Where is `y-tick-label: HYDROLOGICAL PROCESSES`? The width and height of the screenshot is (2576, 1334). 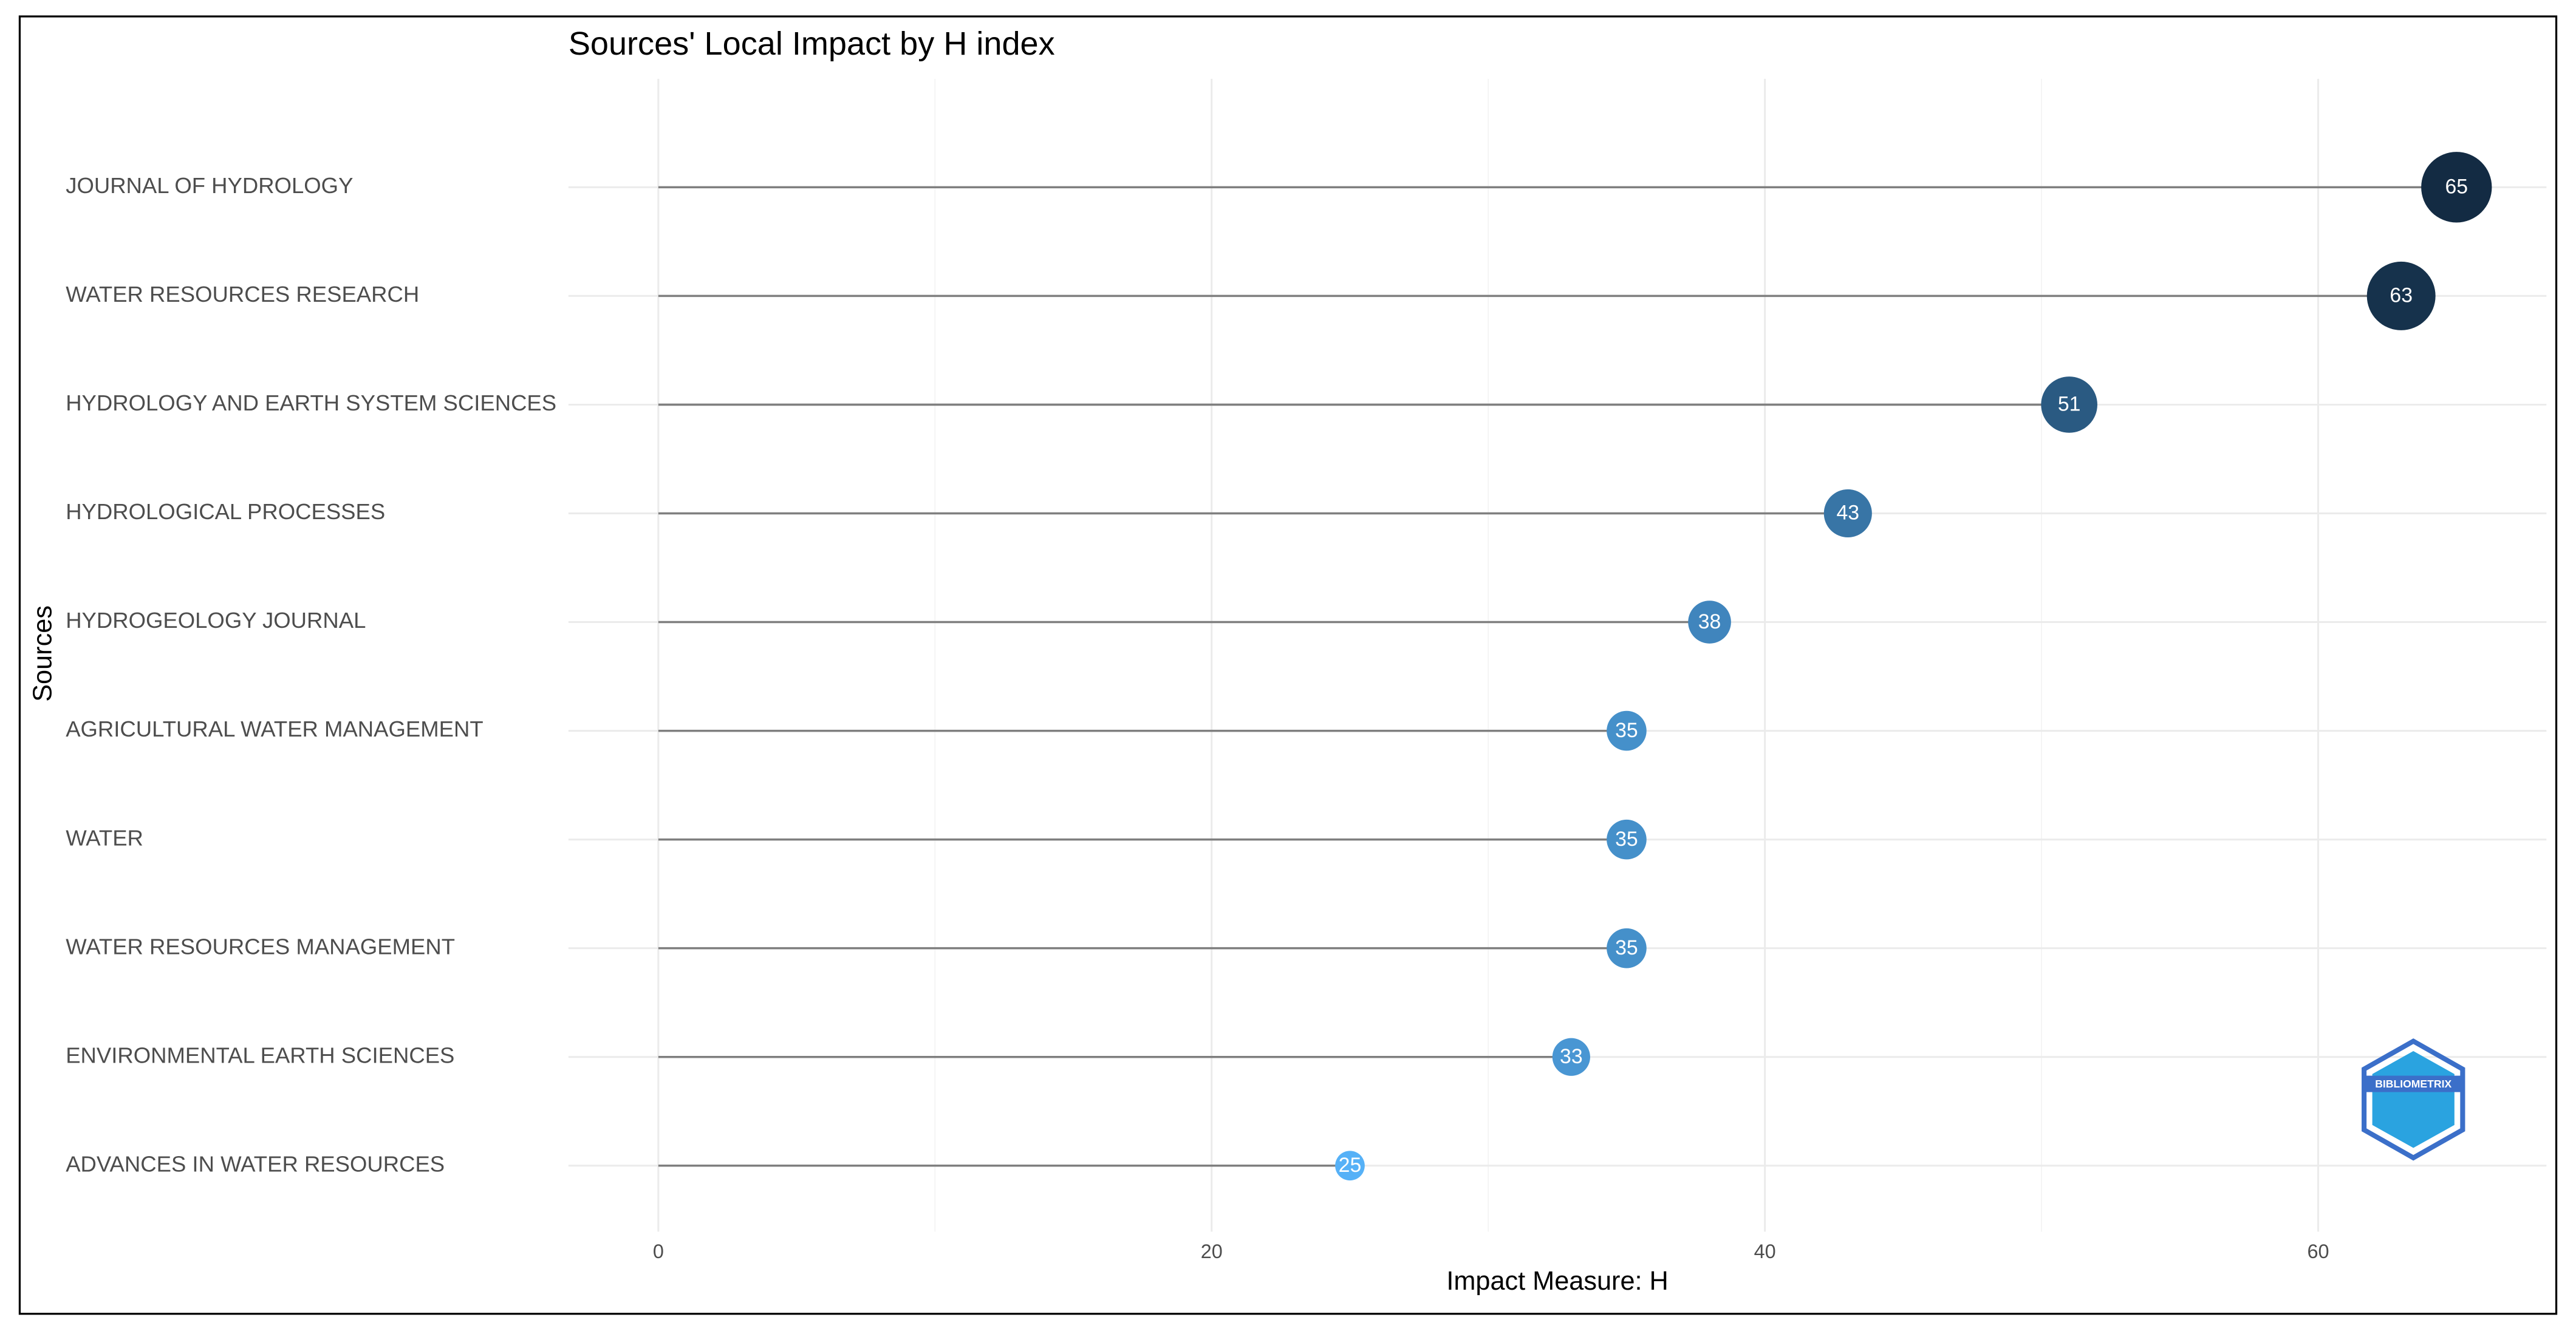 y-tick-label: HYDROLOGICAL PROCESSES is located at coordinates (225, 511).